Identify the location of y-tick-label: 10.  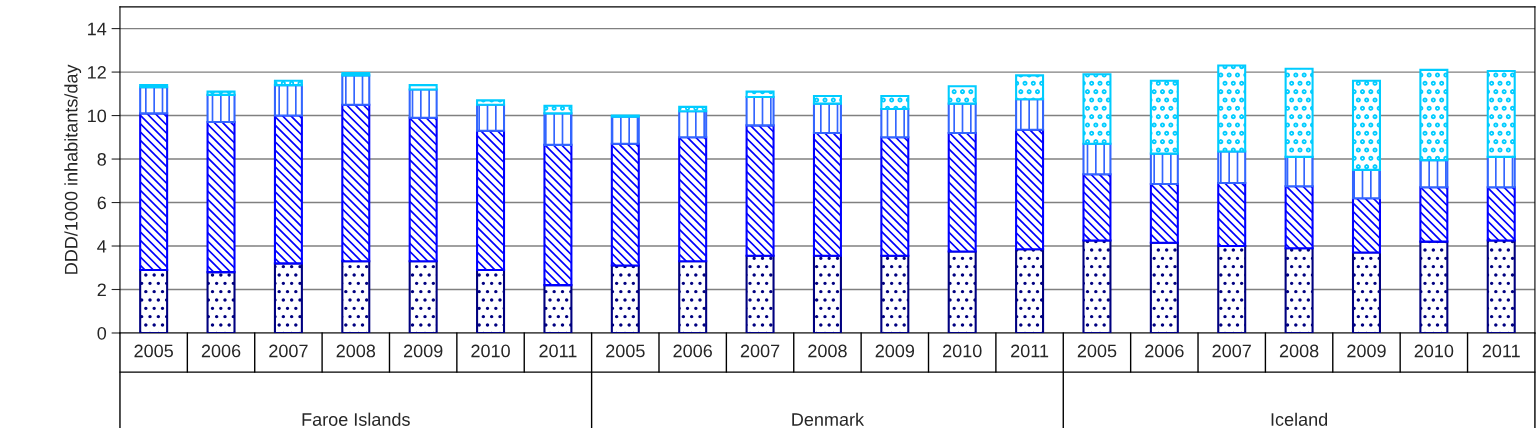
(97, 116).